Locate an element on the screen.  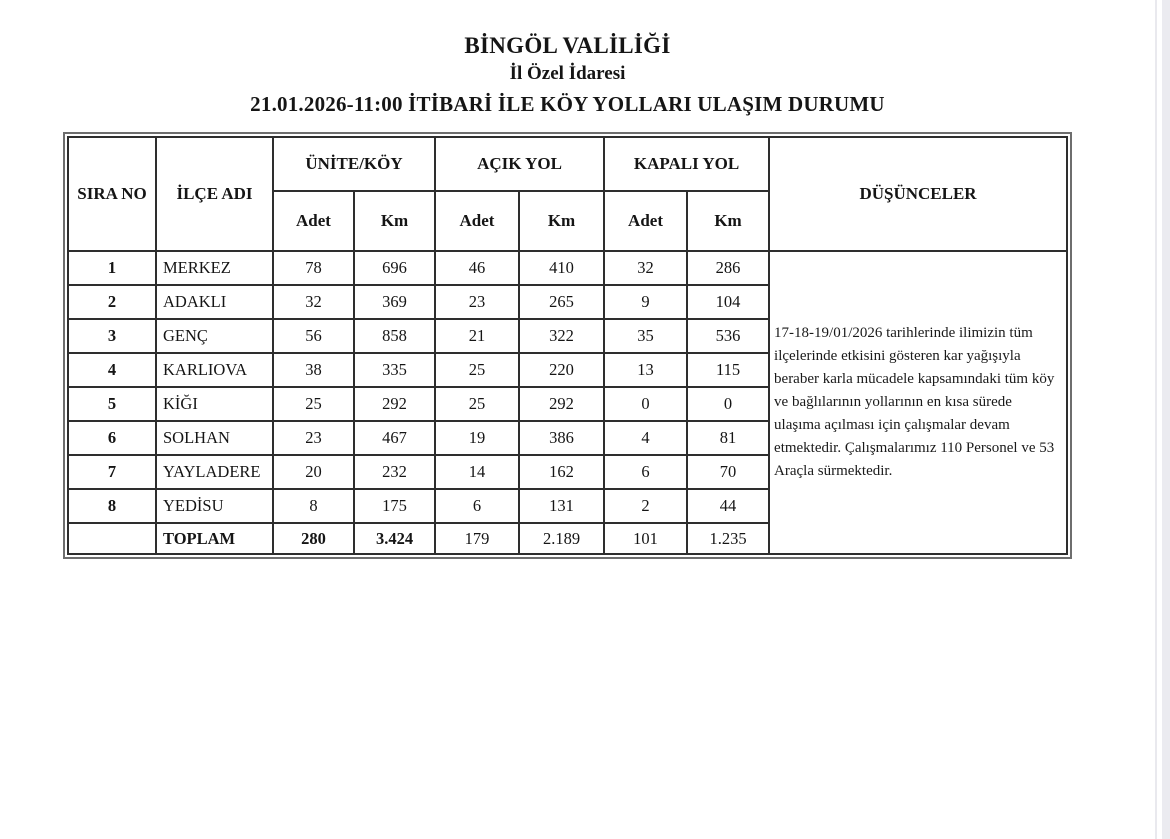
scan-edge-strip is located at coordinates (1166, 419).